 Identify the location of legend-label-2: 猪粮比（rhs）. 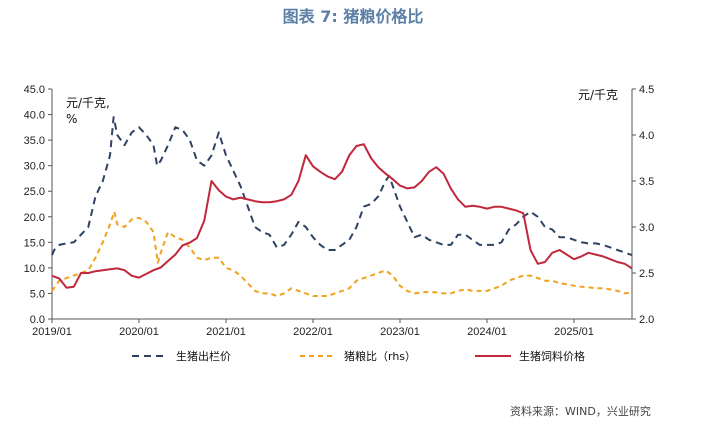
(380, 356).